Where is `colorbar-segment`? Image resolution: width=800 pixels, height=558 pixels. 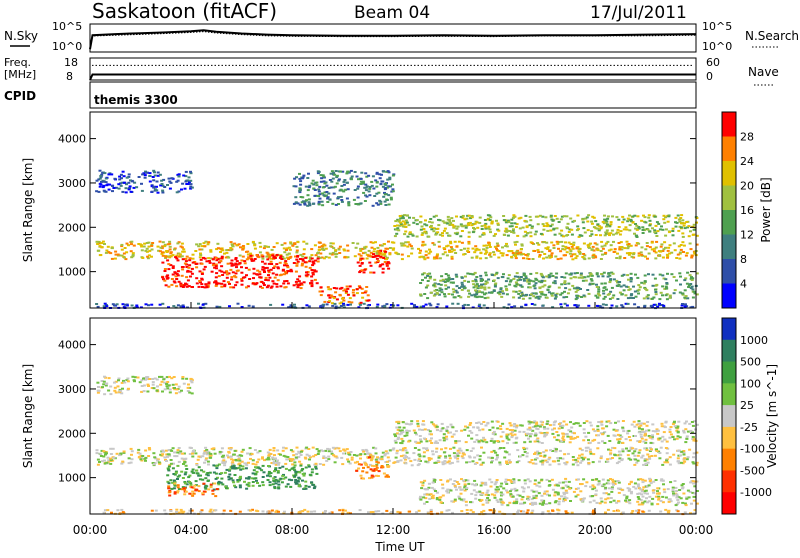
colorbar-segment is located at coordinates (729, 296).